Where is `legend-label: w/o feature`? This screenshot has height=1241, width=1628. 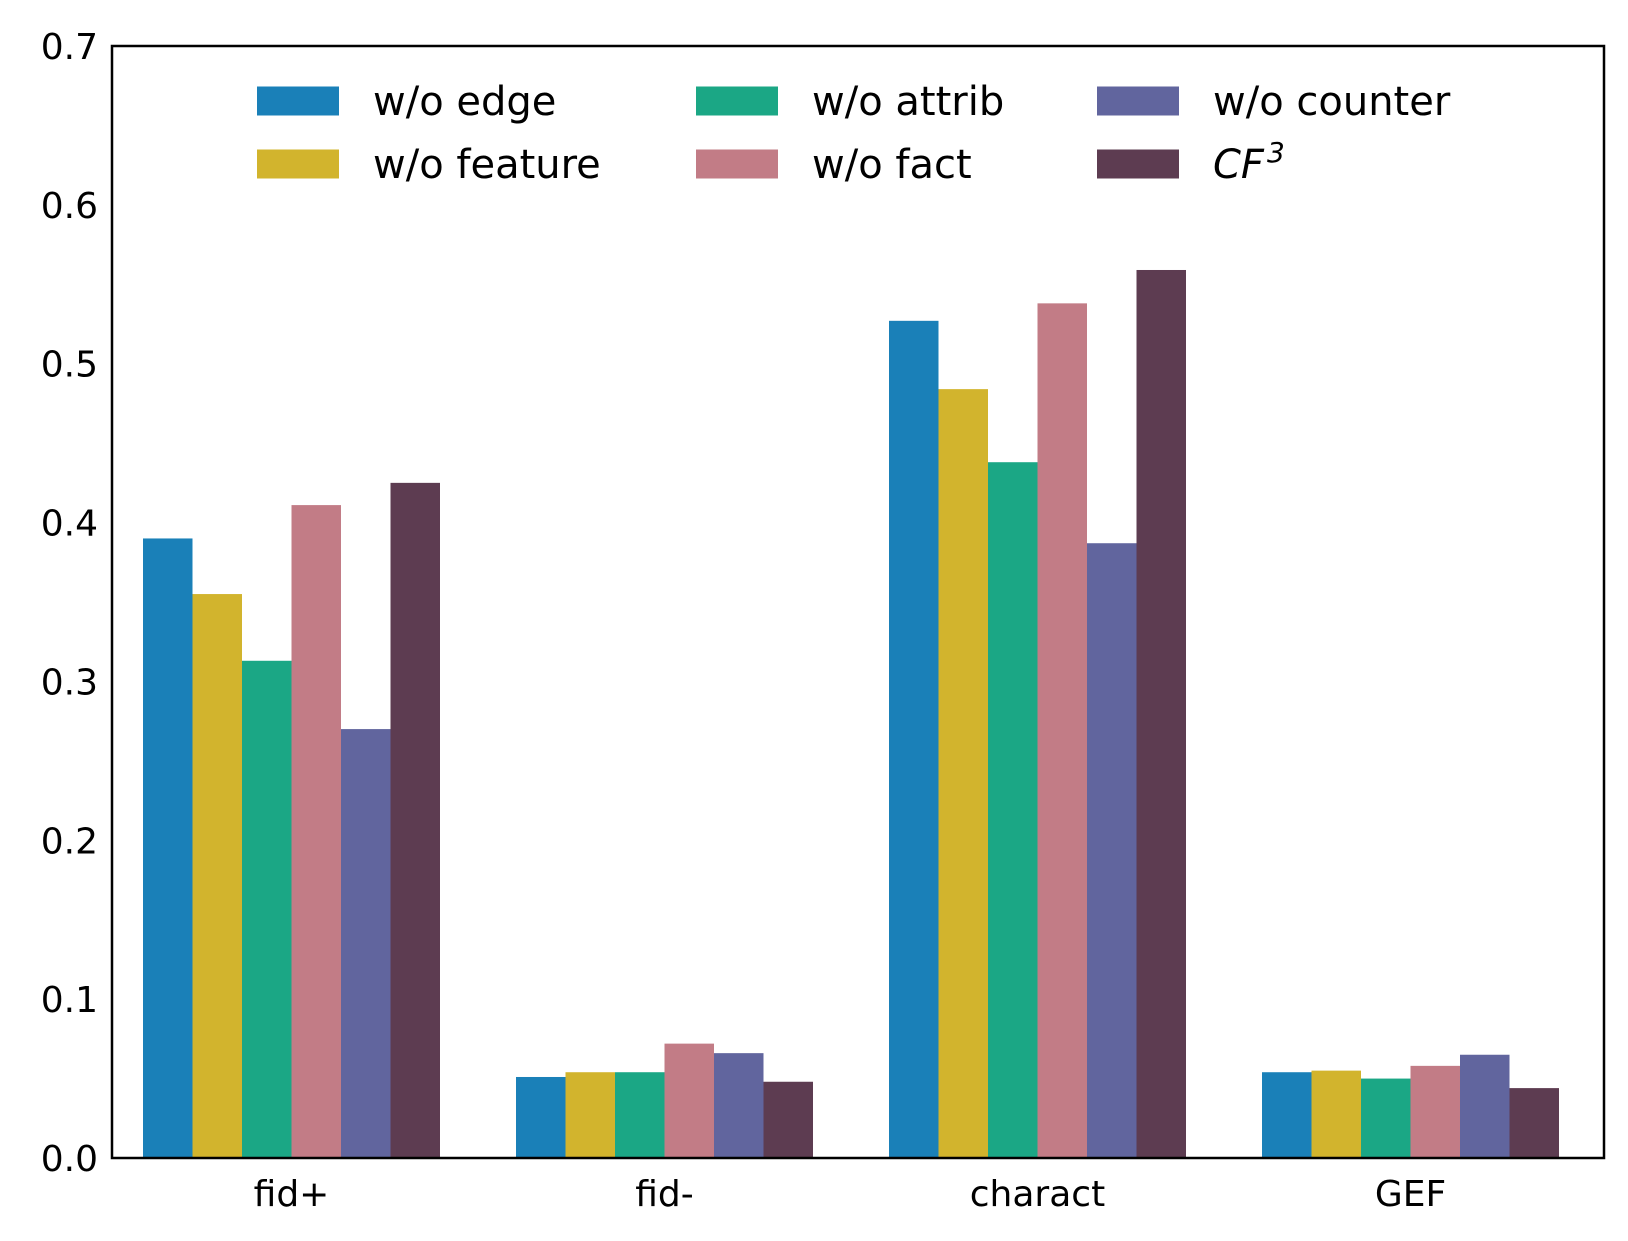
legend-label: w/o feature is located at coordinates (487, 165).